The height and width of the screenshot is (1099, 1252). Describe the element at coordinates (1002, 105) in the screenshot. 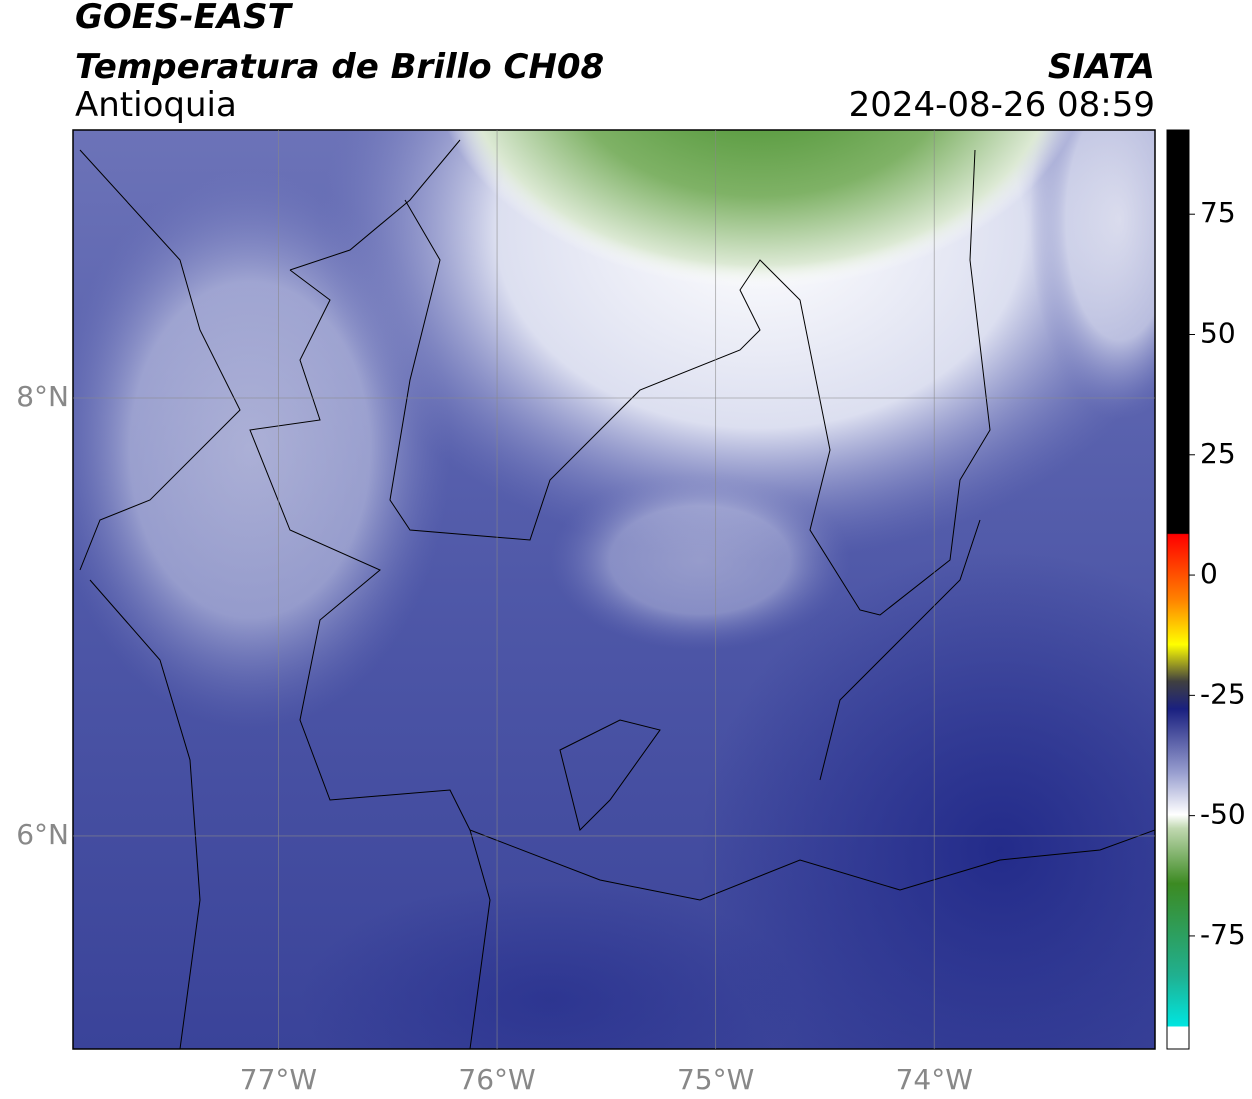

I see `datetime: 2024-08-26 08:59` at that location.